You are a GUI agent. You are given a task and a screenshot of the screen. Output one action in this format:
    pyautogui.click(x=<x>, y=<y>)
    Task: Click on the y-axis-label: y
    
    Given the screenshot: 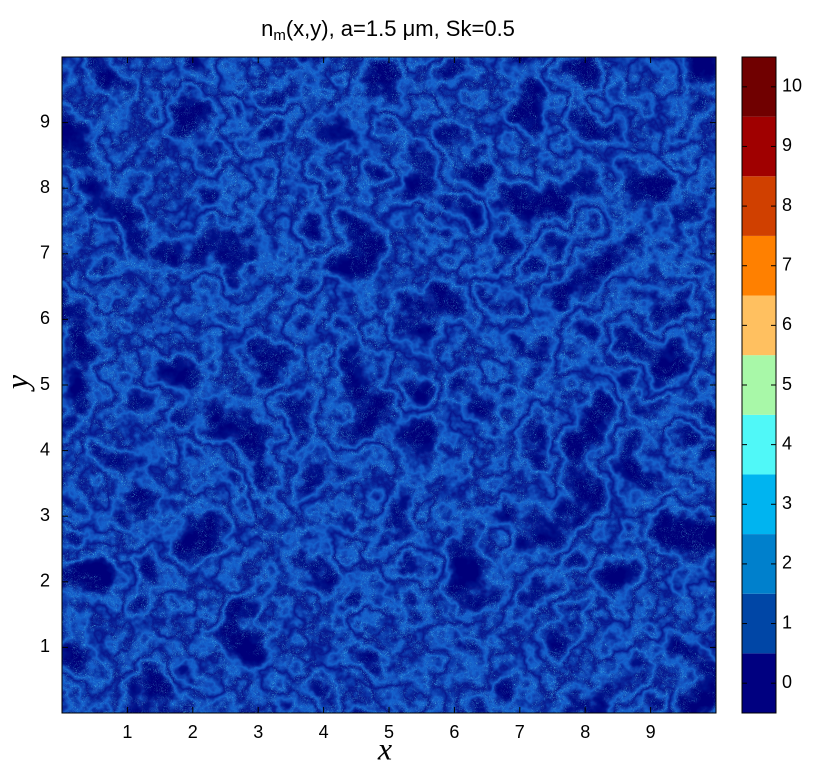 What is the action you would take?
    pyautogui.click(x=17, y=383)
    